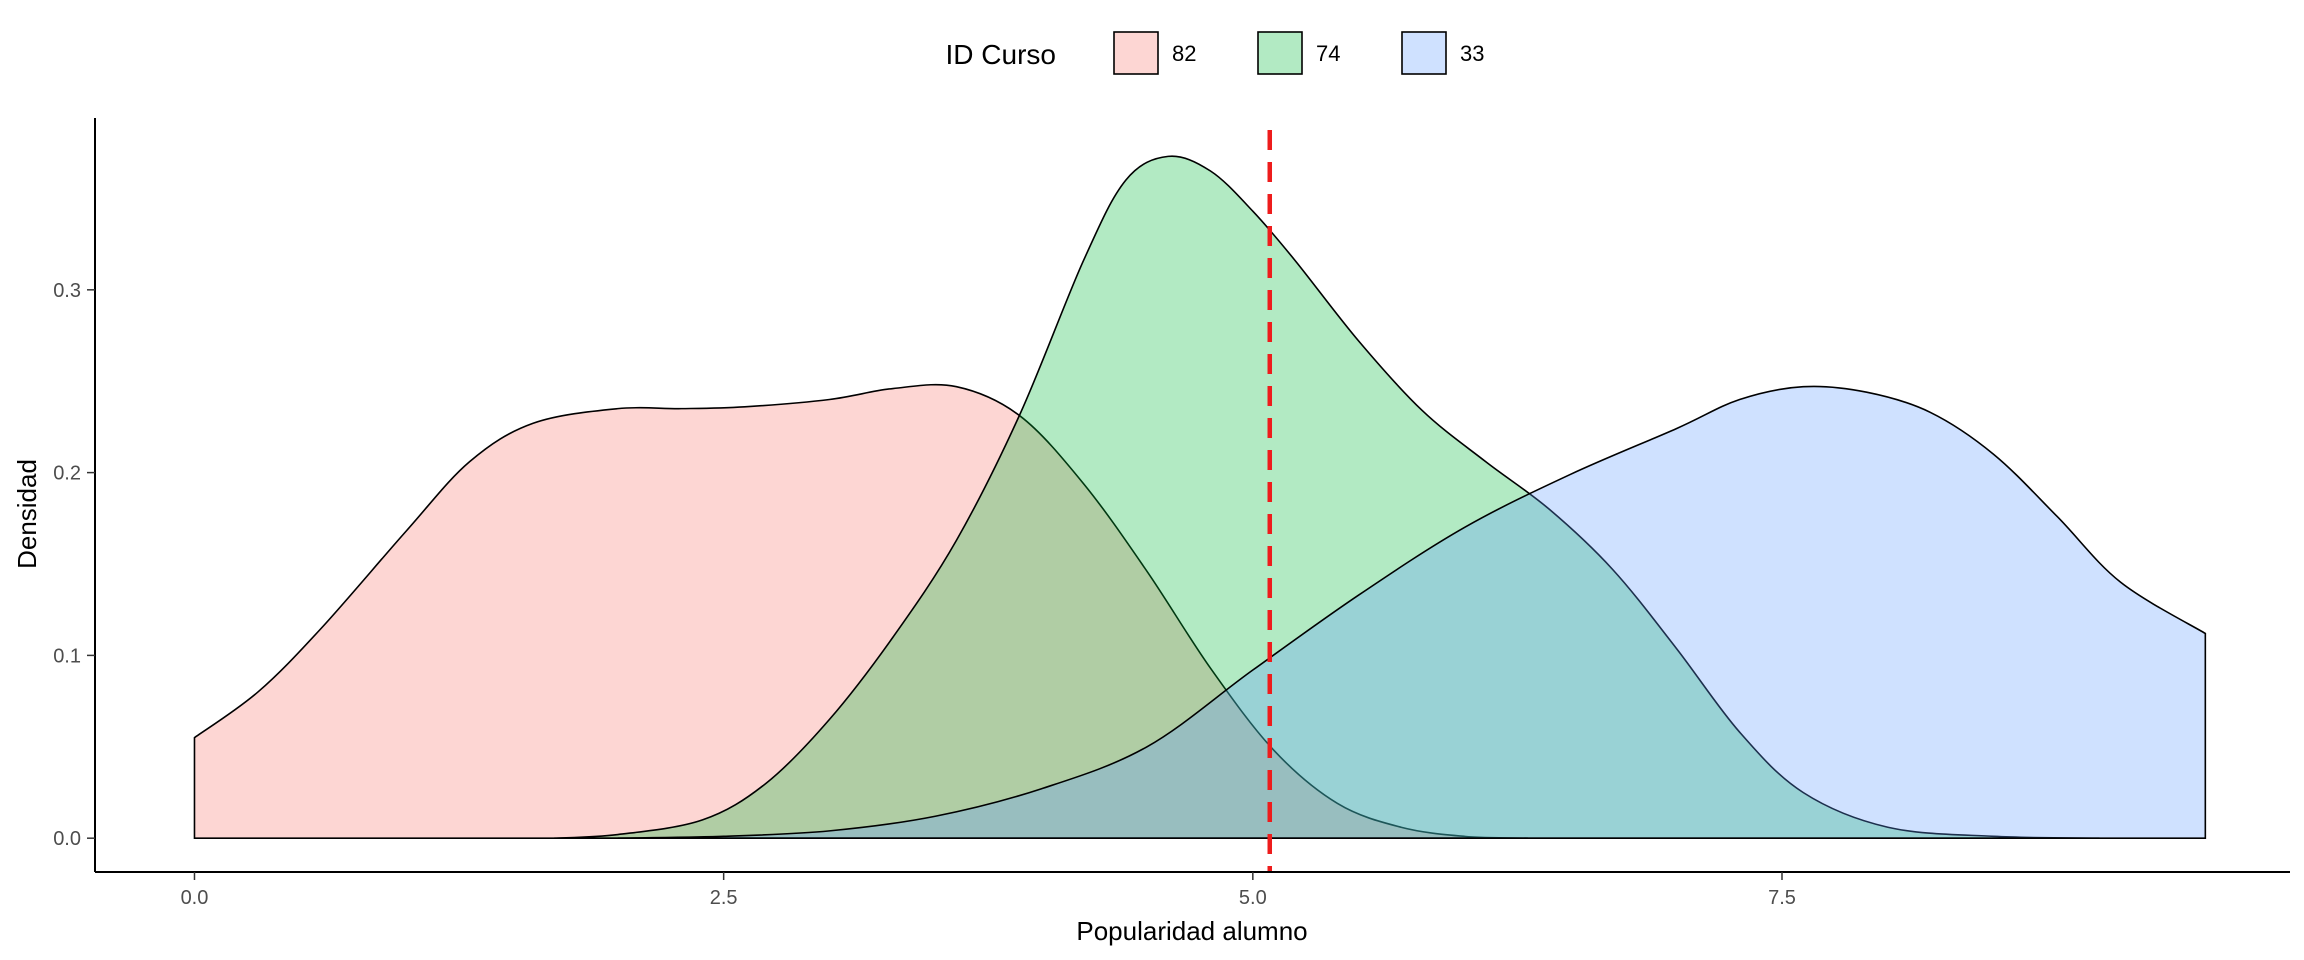 The image size is (2304, 960). Describe the element at coordinates (67, 474) in the screenshot. I see `y-tick-label: 0.2` at that location.